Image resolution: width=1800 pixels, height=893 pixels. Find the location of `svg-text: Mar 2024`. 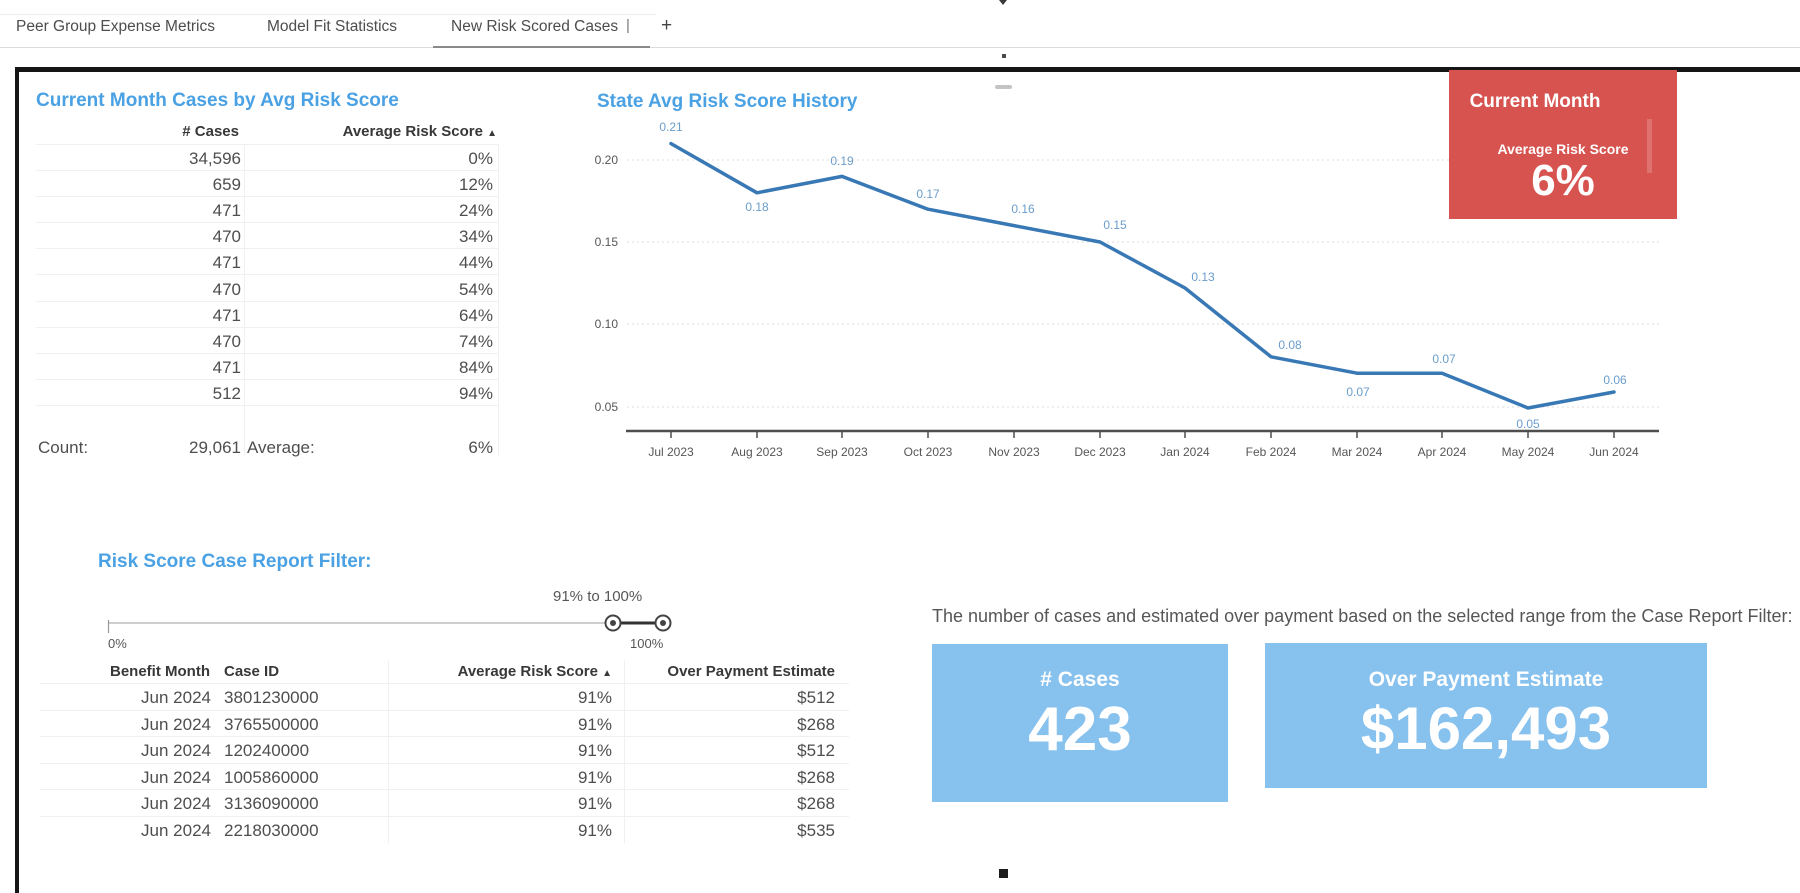

svg-text: Mar 2024 is located at coordinates (1357, 452).